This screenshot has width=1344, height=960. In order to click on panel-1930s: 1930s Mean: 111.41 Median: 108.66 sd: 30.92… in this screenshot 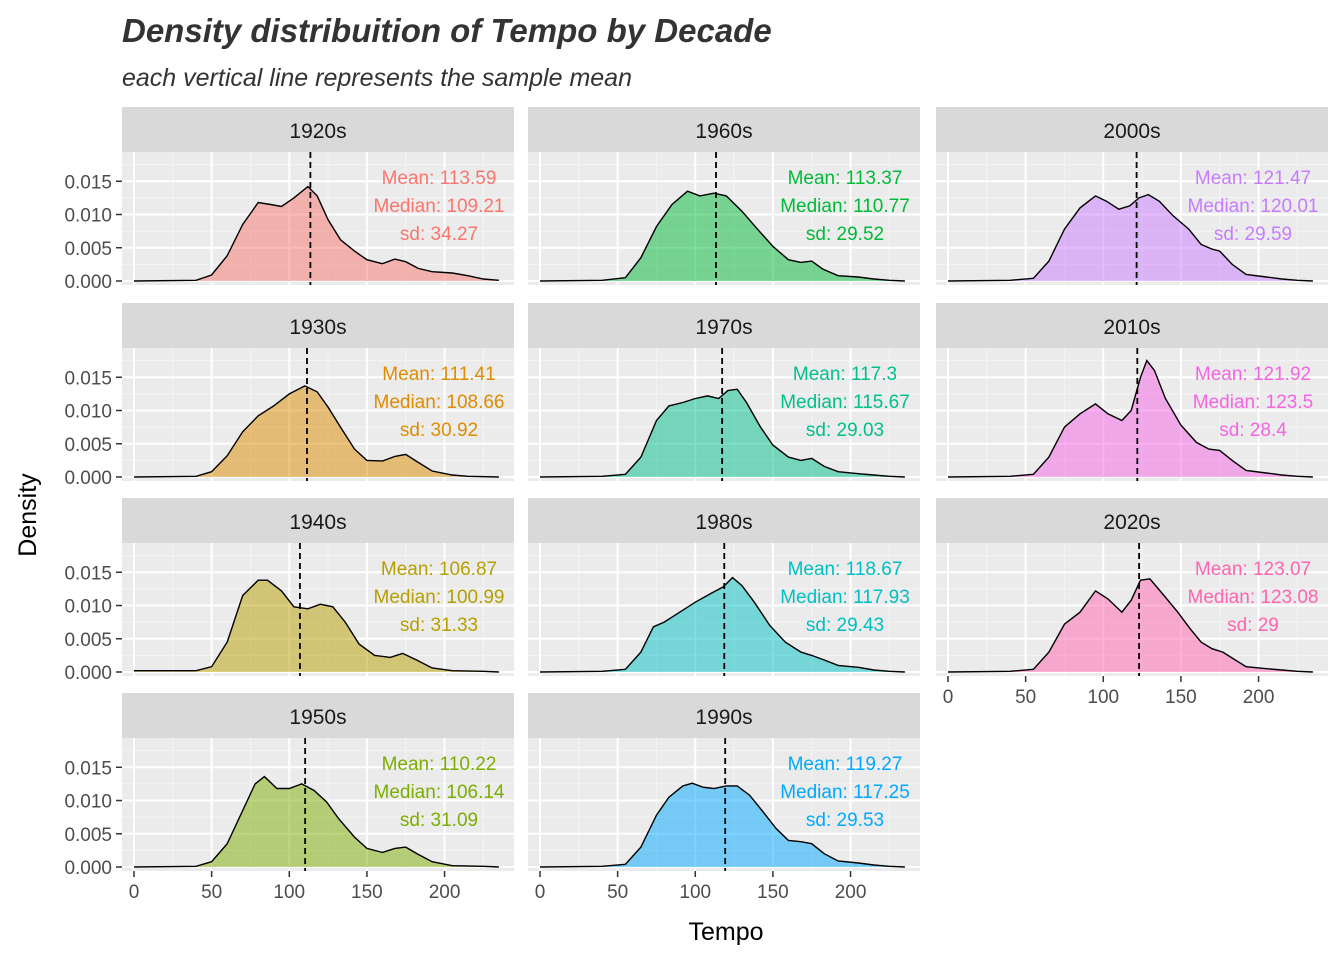, I will do `click(289, 396)`.